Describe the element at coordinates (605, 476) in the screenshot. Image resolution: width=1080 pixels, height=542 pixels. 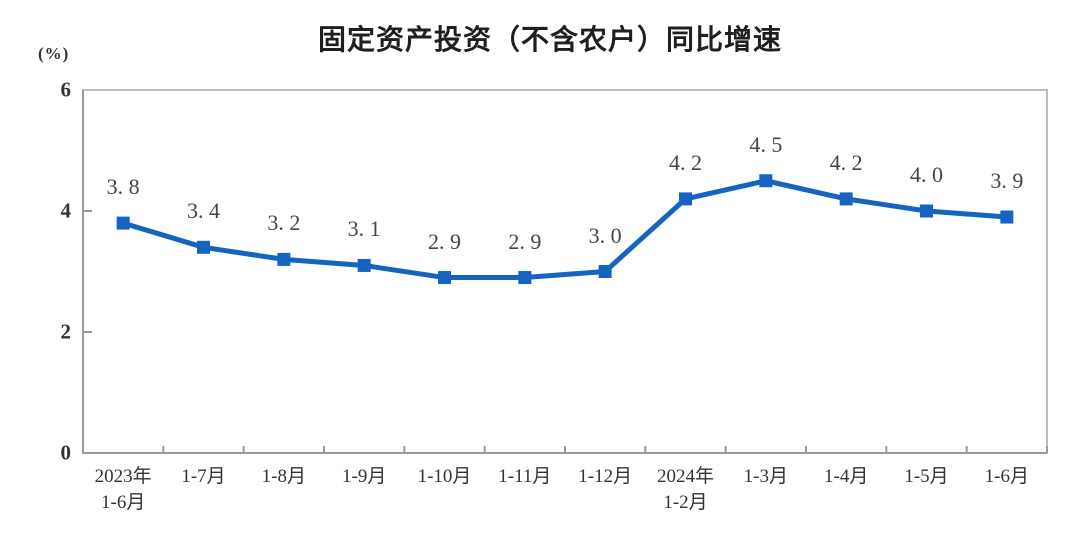
I see `x-category-label: 1-12月` at that location.